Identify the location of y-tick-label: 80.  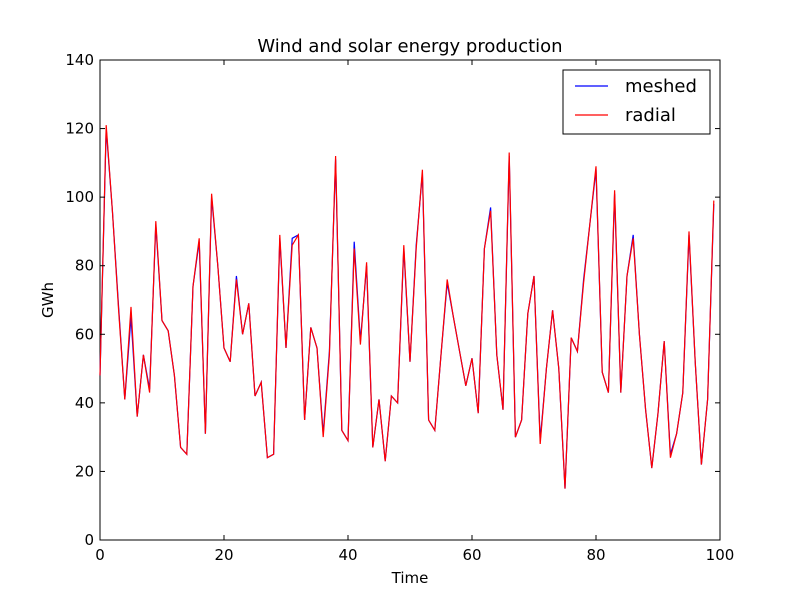
(84, 266).